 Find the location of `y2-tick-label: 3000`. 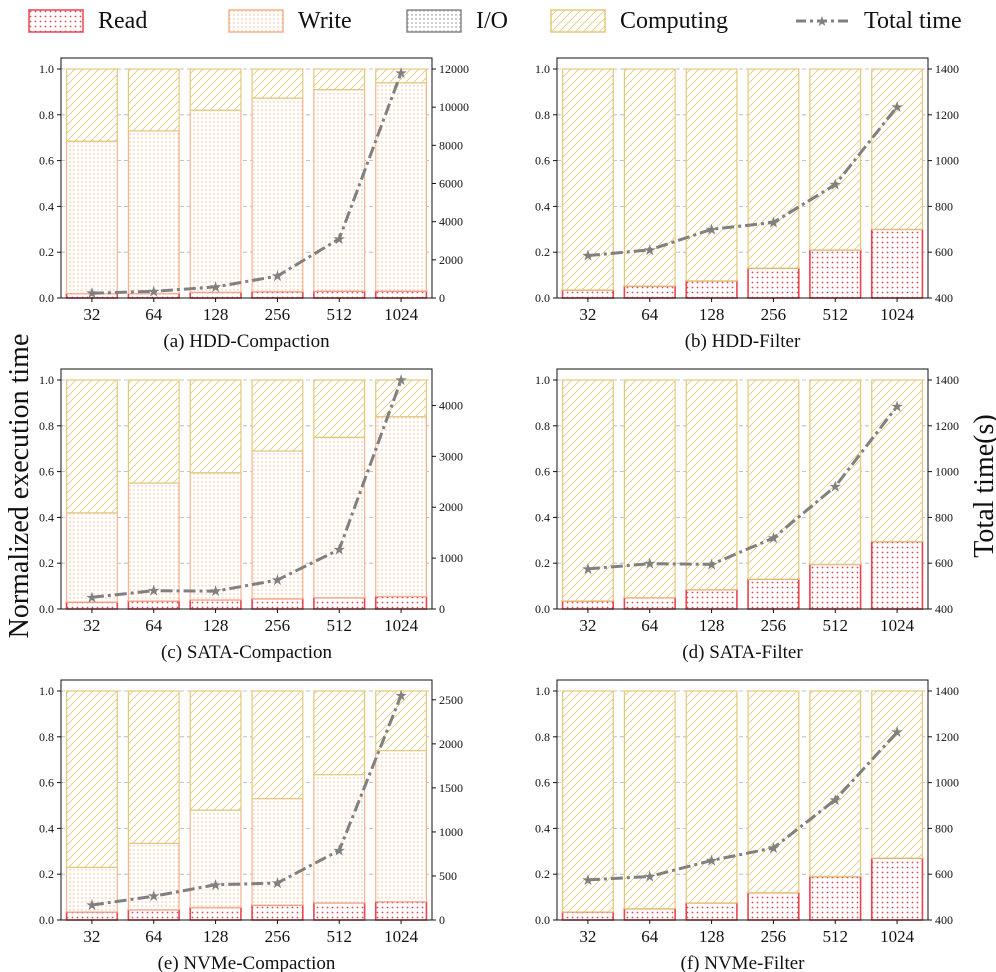

y2-tick-label: 3000 is located at coordinates (451, 456).